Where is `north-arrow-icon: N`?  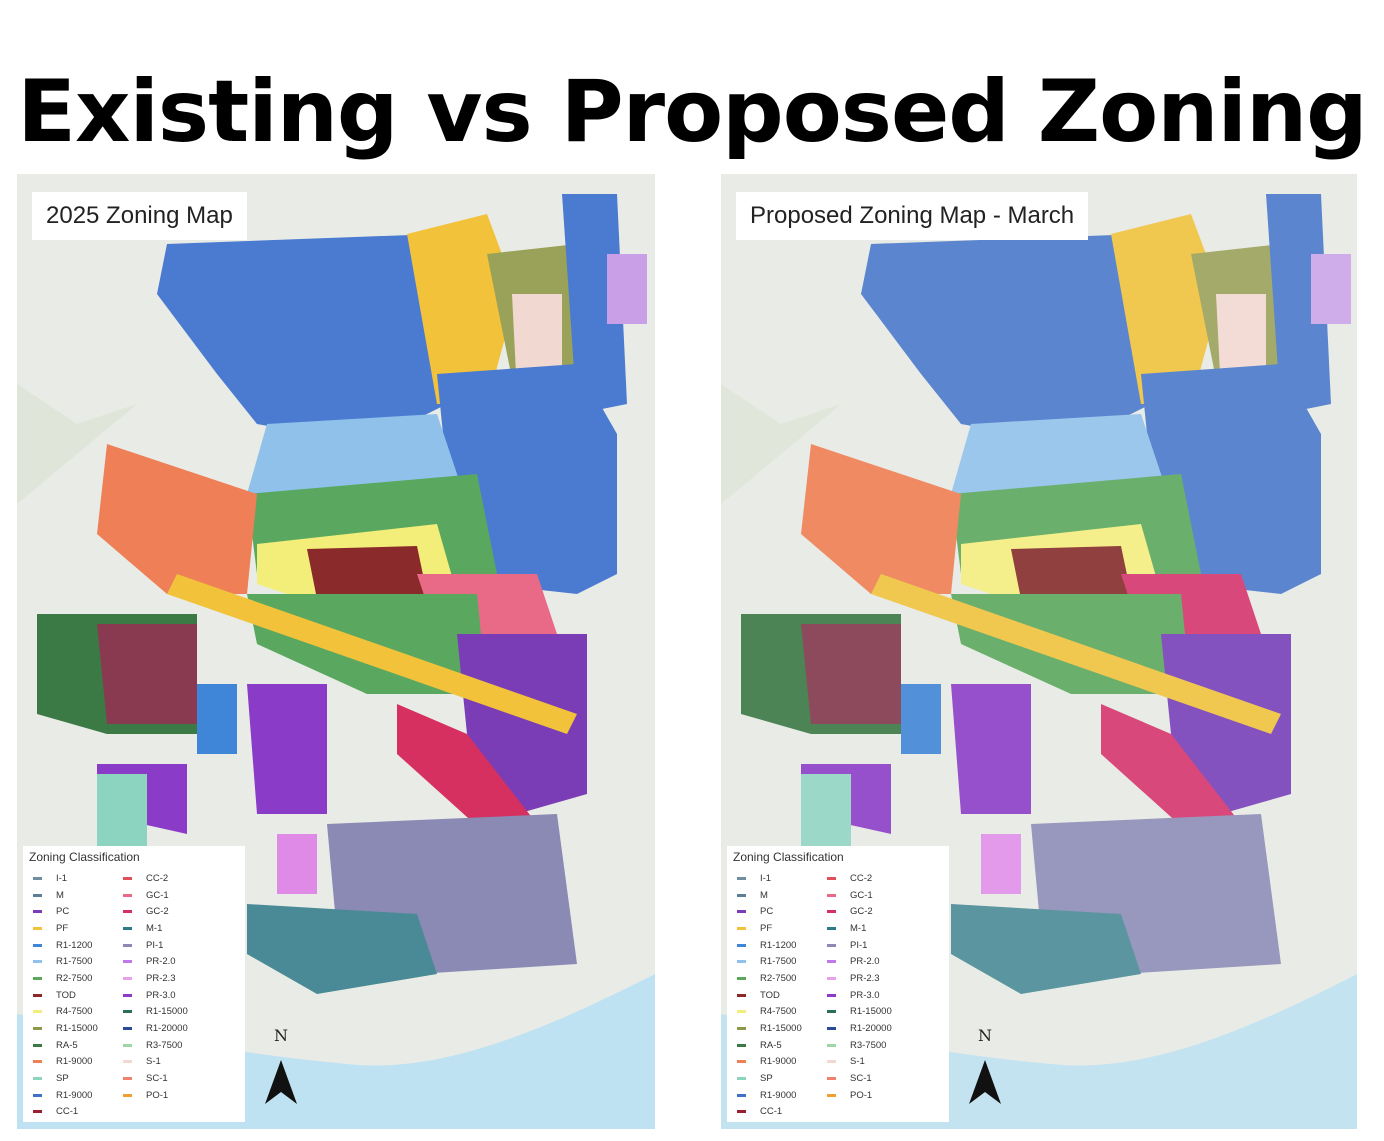 north-arrow-icon: N is located at coordinates (985, 1071).